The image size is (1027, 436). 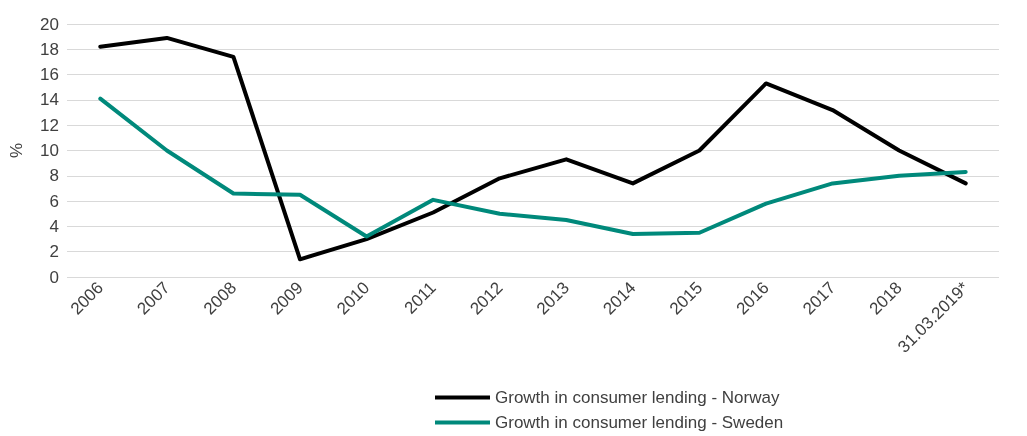 What do you see at coordinates (54, 226) in the screenshot?
I see `y-tick-label: 4` at bounding box center [54, 226].